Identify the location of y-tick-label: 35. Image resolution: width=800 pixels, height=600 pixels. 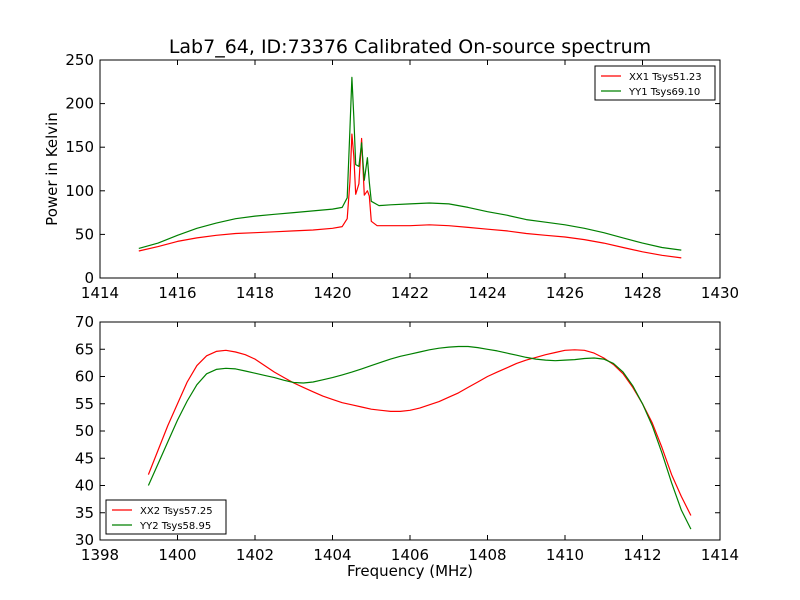
(84, 513).